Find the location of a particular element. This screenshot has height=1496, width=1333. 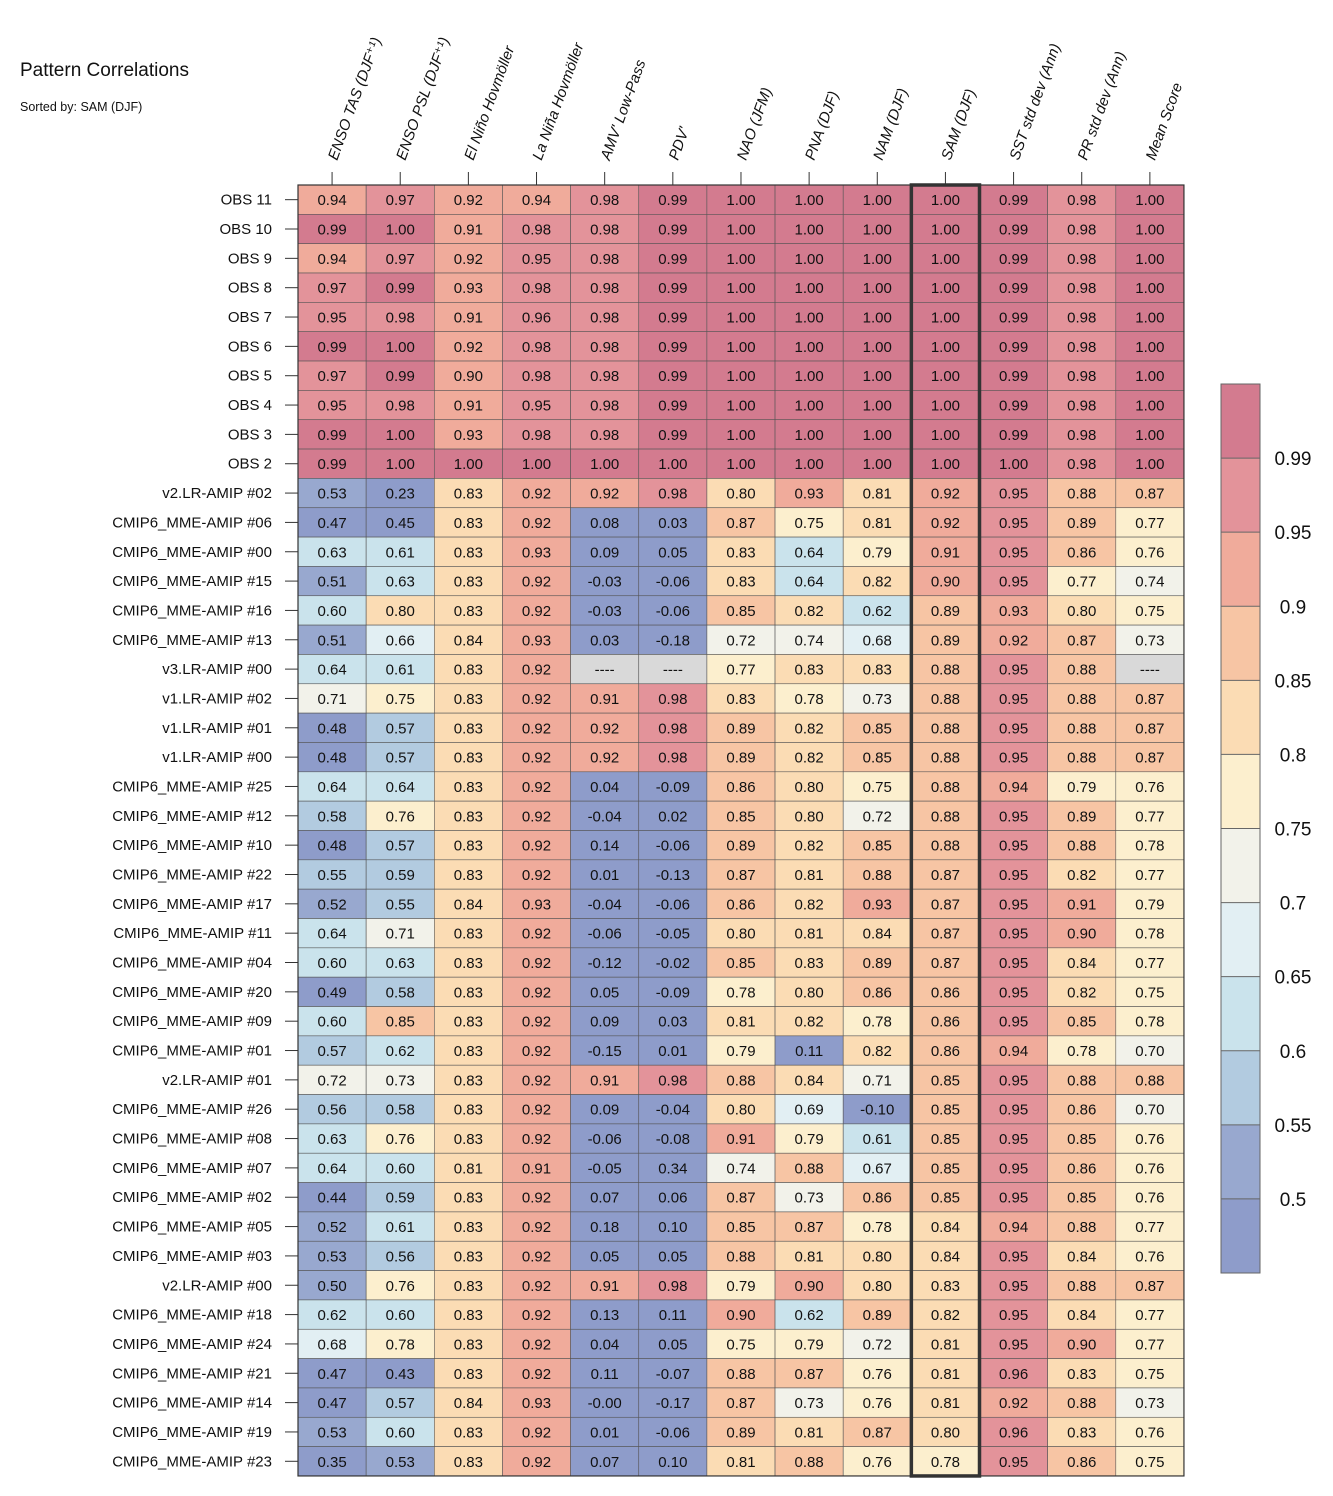

cell-value: 0.61 is located at coordinates (400, 1227).